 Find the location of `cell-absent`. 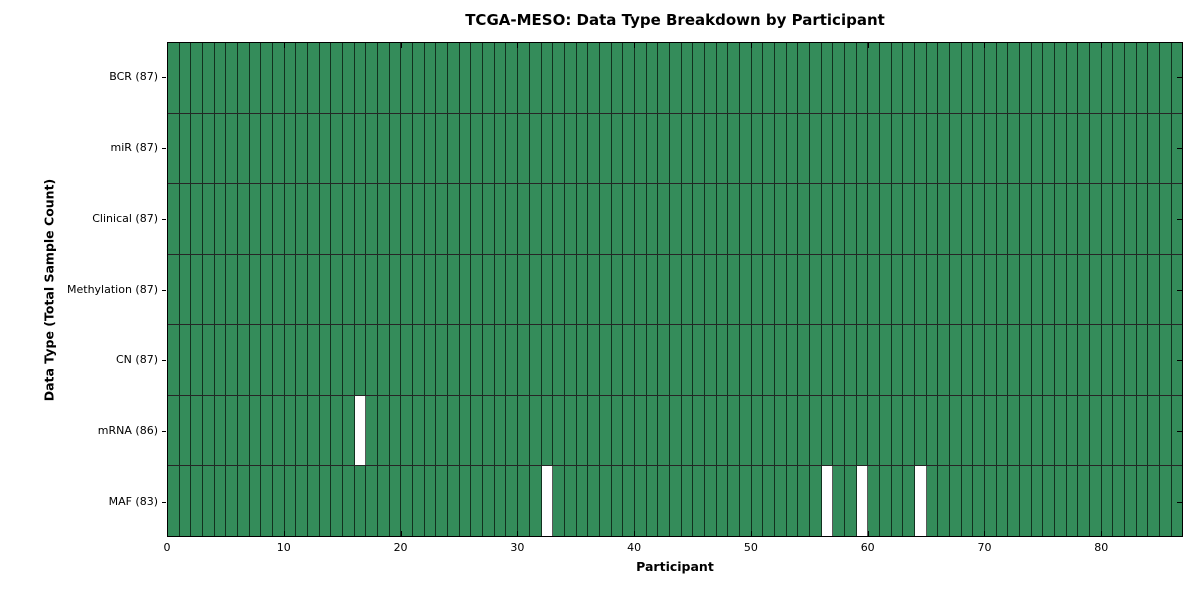

cell-absent is located at coordinates (827, 501).